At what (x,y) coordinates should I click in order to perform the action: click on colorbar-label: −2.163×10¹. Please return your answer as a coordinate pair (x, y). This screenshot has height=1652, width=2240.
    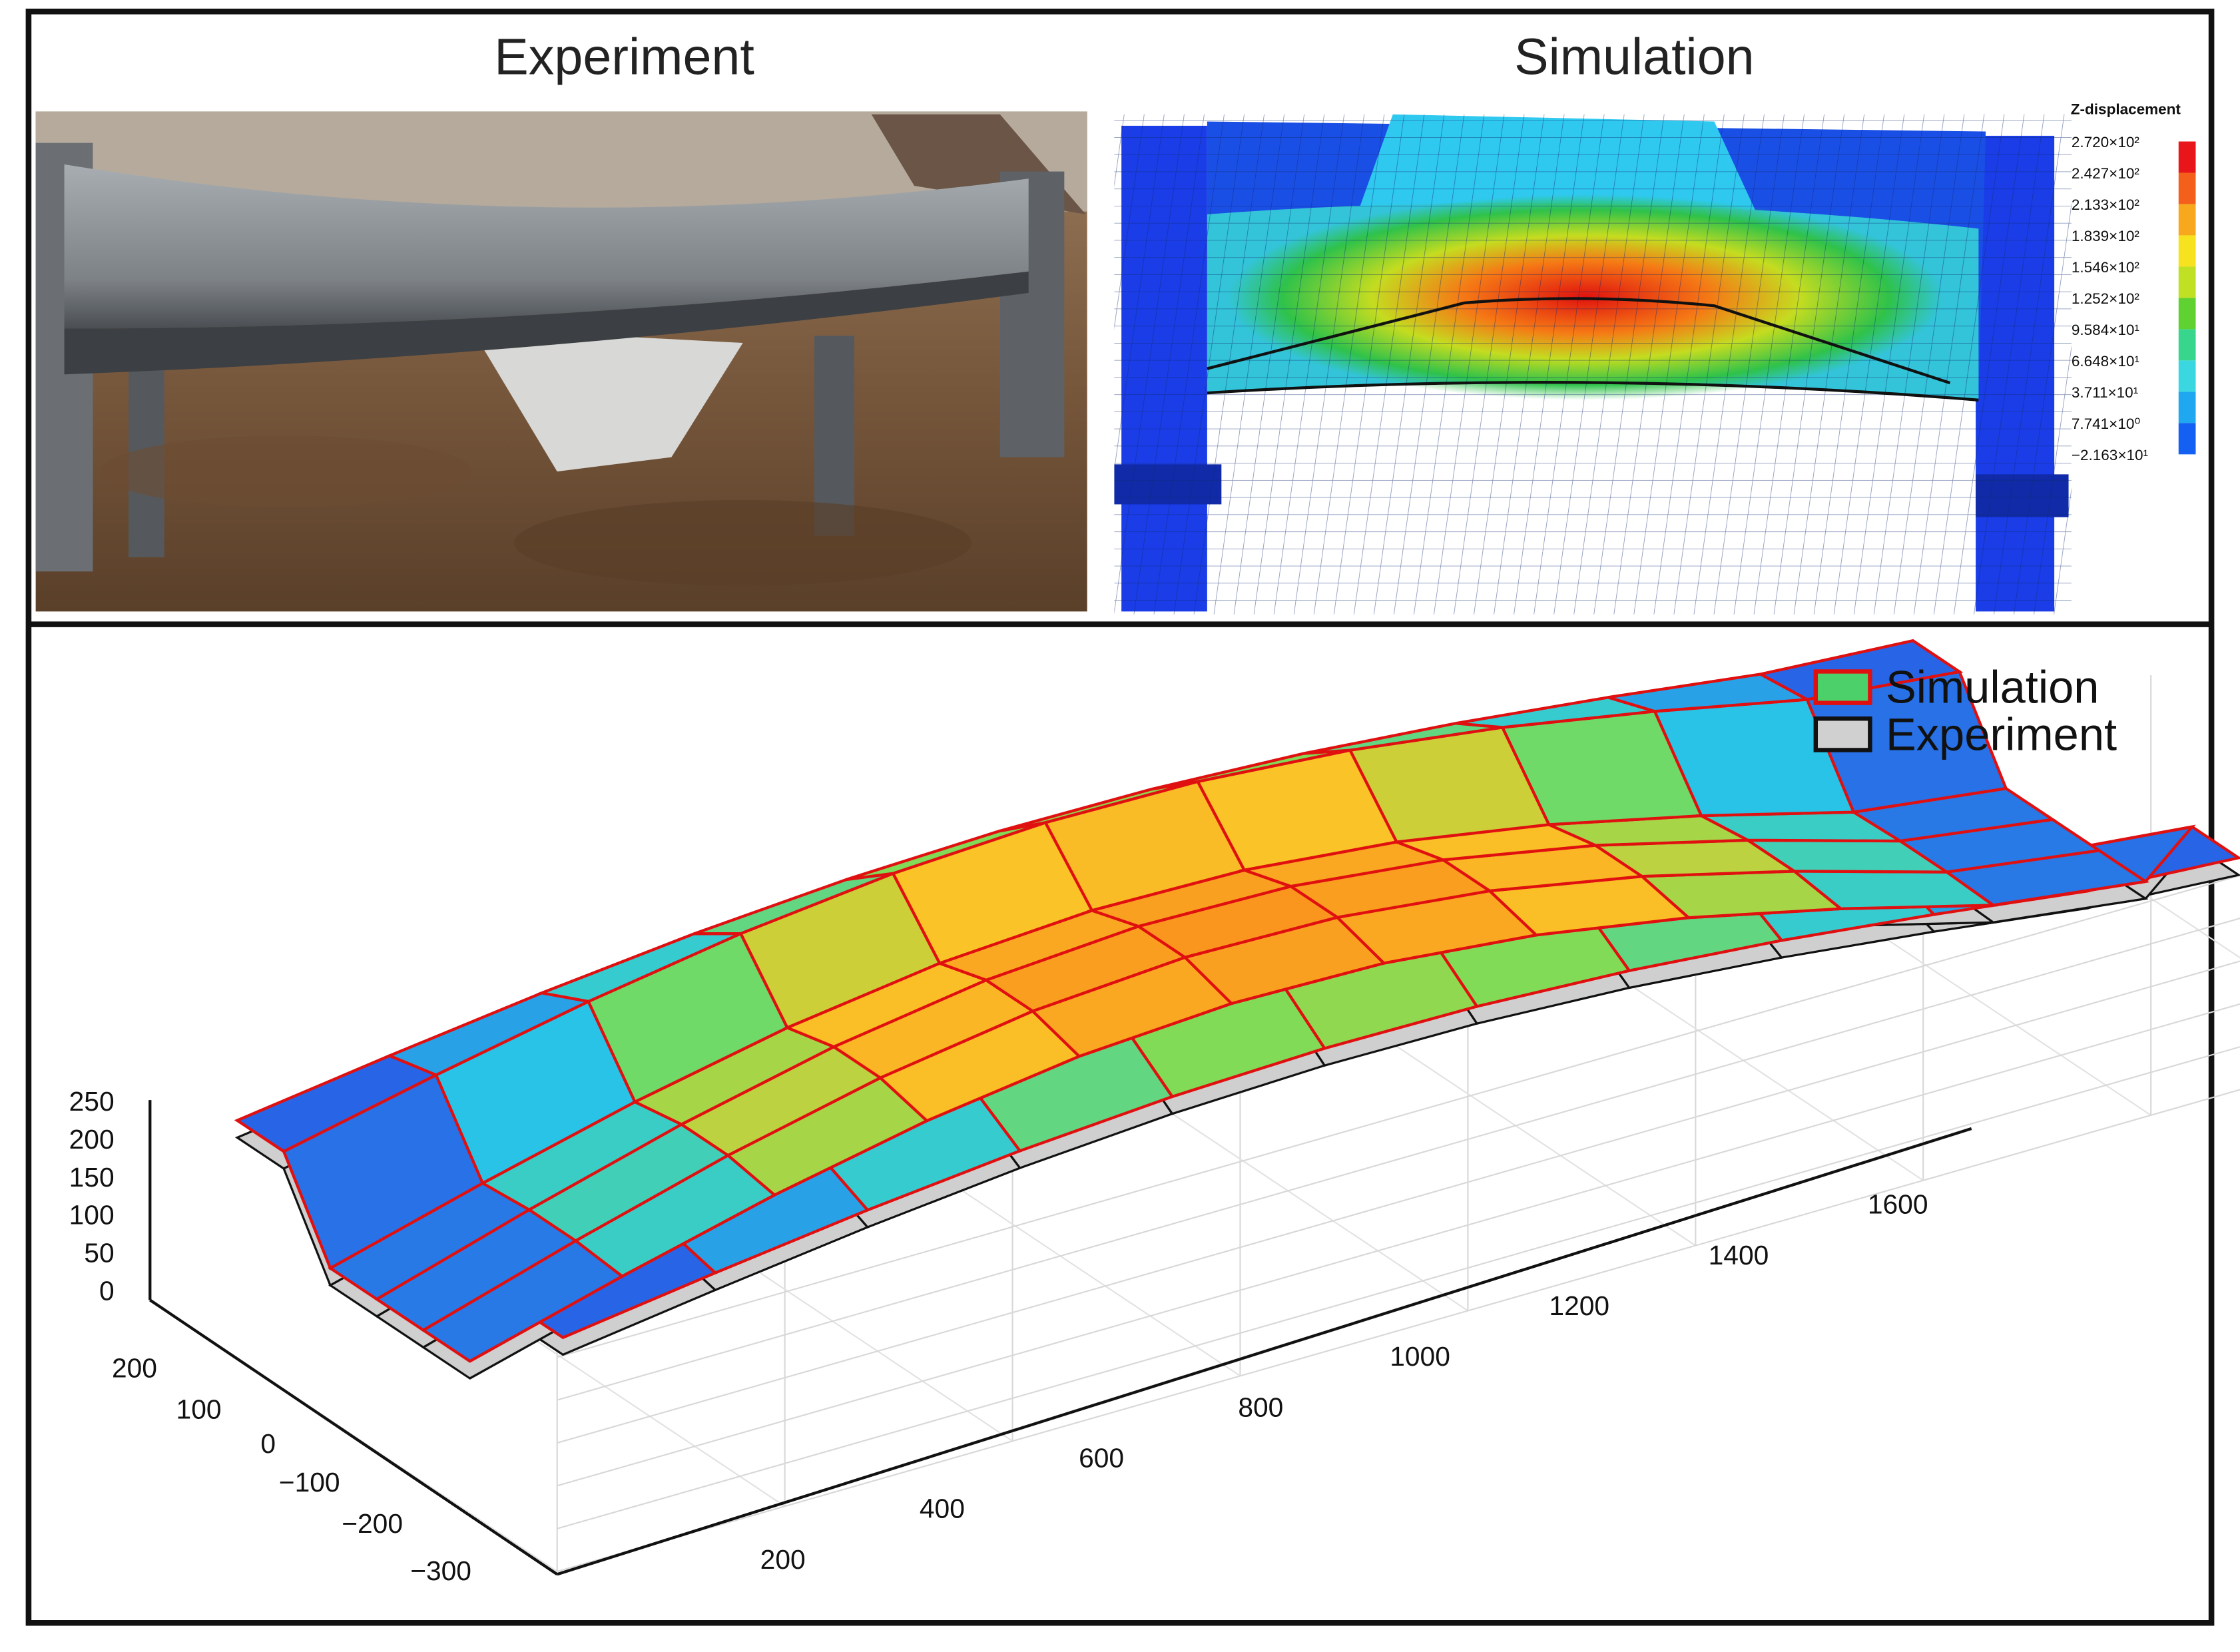
    Looking at the image, I should click on (2110, 455).